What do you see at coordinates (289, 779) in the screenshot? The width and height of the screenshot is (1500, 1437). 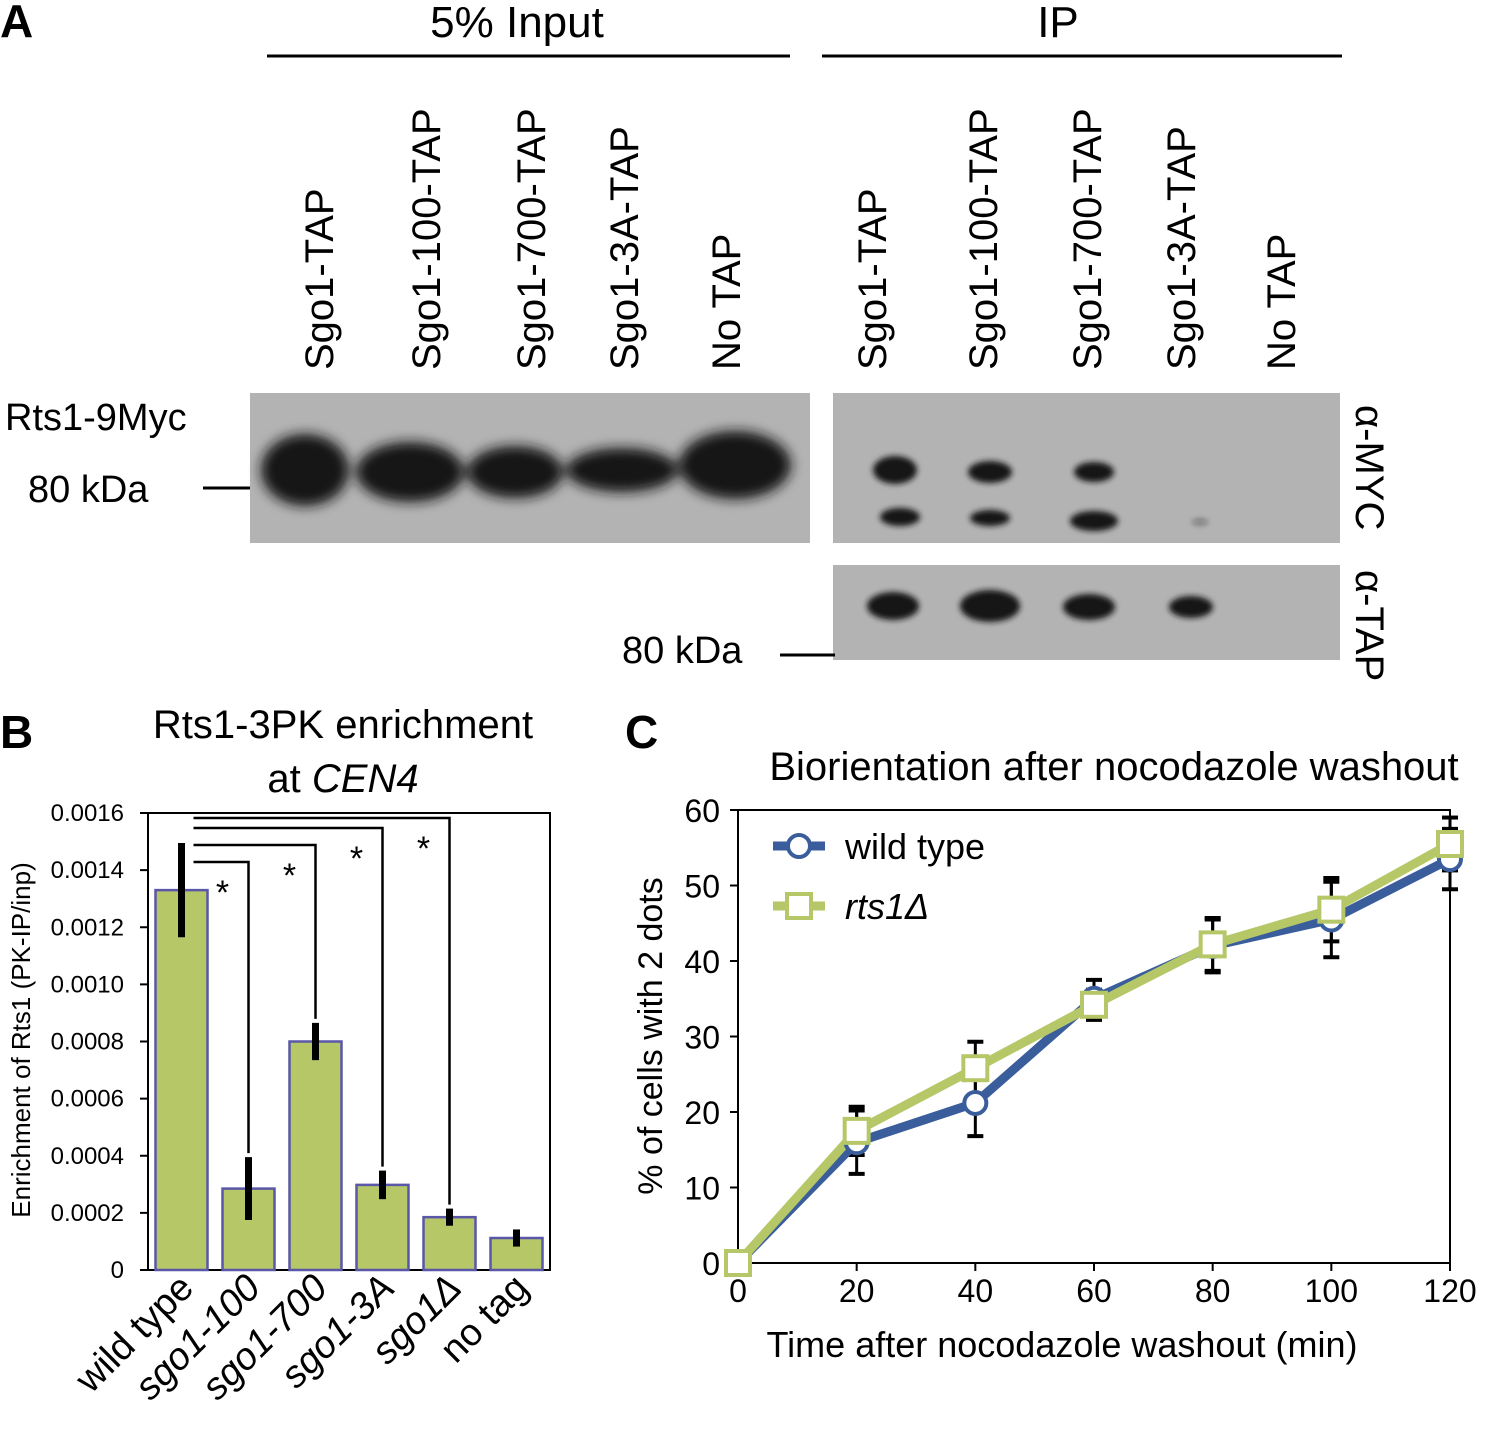 I see `chart-b-subtitle-prefix: at` at bounding box center [289, 779].